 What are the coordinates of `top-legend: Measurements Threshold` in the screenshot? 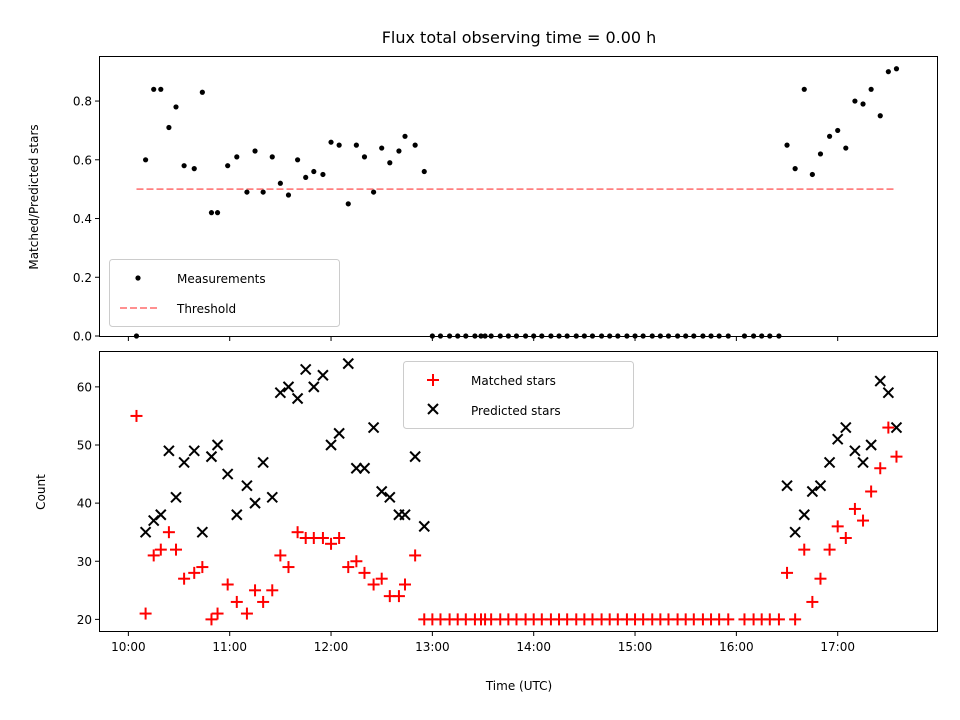 It's located at (224, 293).